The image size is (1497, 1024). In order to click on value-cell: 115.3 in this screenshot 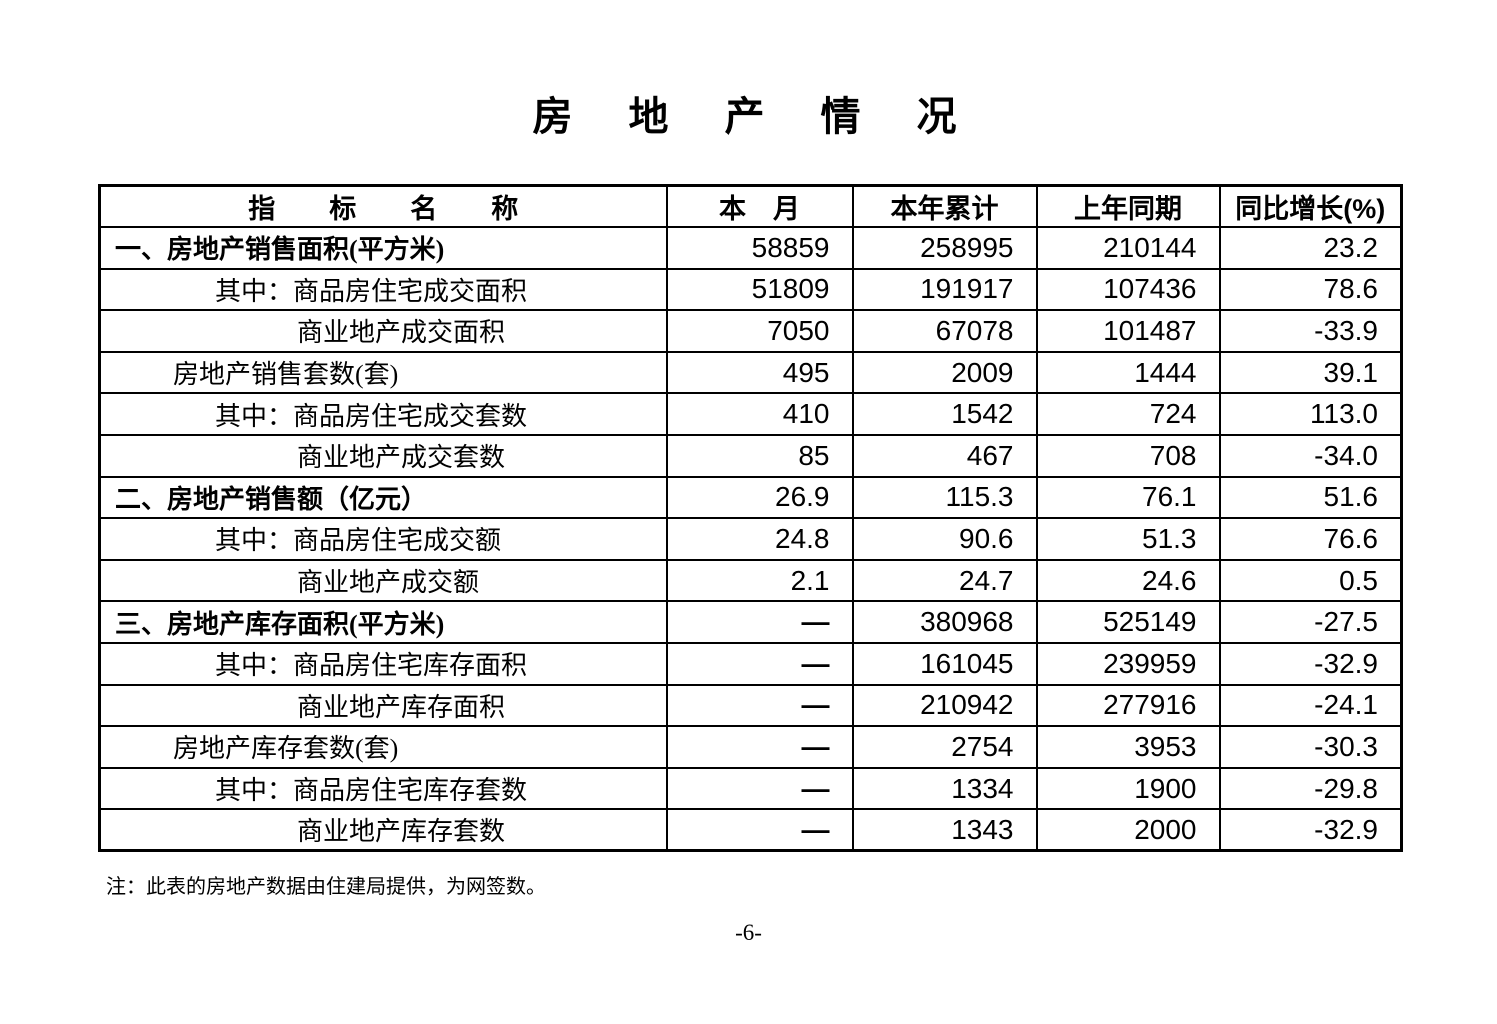, I will do `click(944, 497)`.